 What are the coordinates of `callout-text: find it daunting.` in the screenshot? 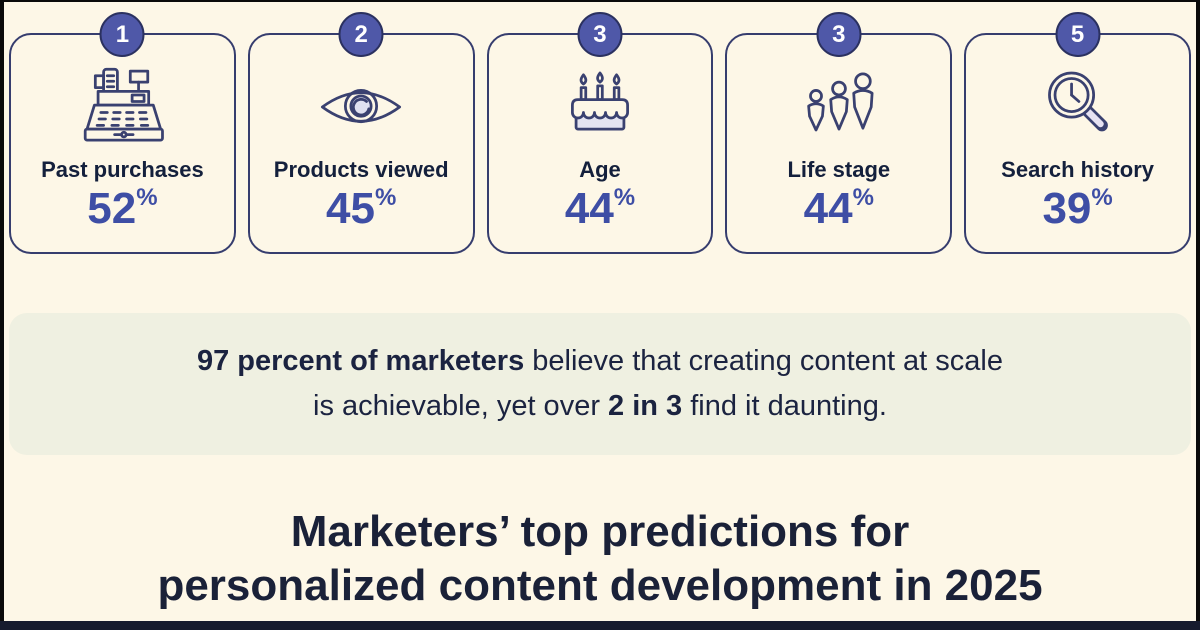 It's located at (784, 406).